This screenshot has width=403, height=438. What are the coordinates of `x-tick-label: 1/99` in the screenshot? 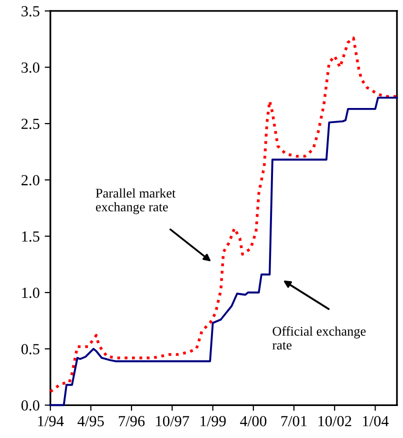 It's located at (213, 421).